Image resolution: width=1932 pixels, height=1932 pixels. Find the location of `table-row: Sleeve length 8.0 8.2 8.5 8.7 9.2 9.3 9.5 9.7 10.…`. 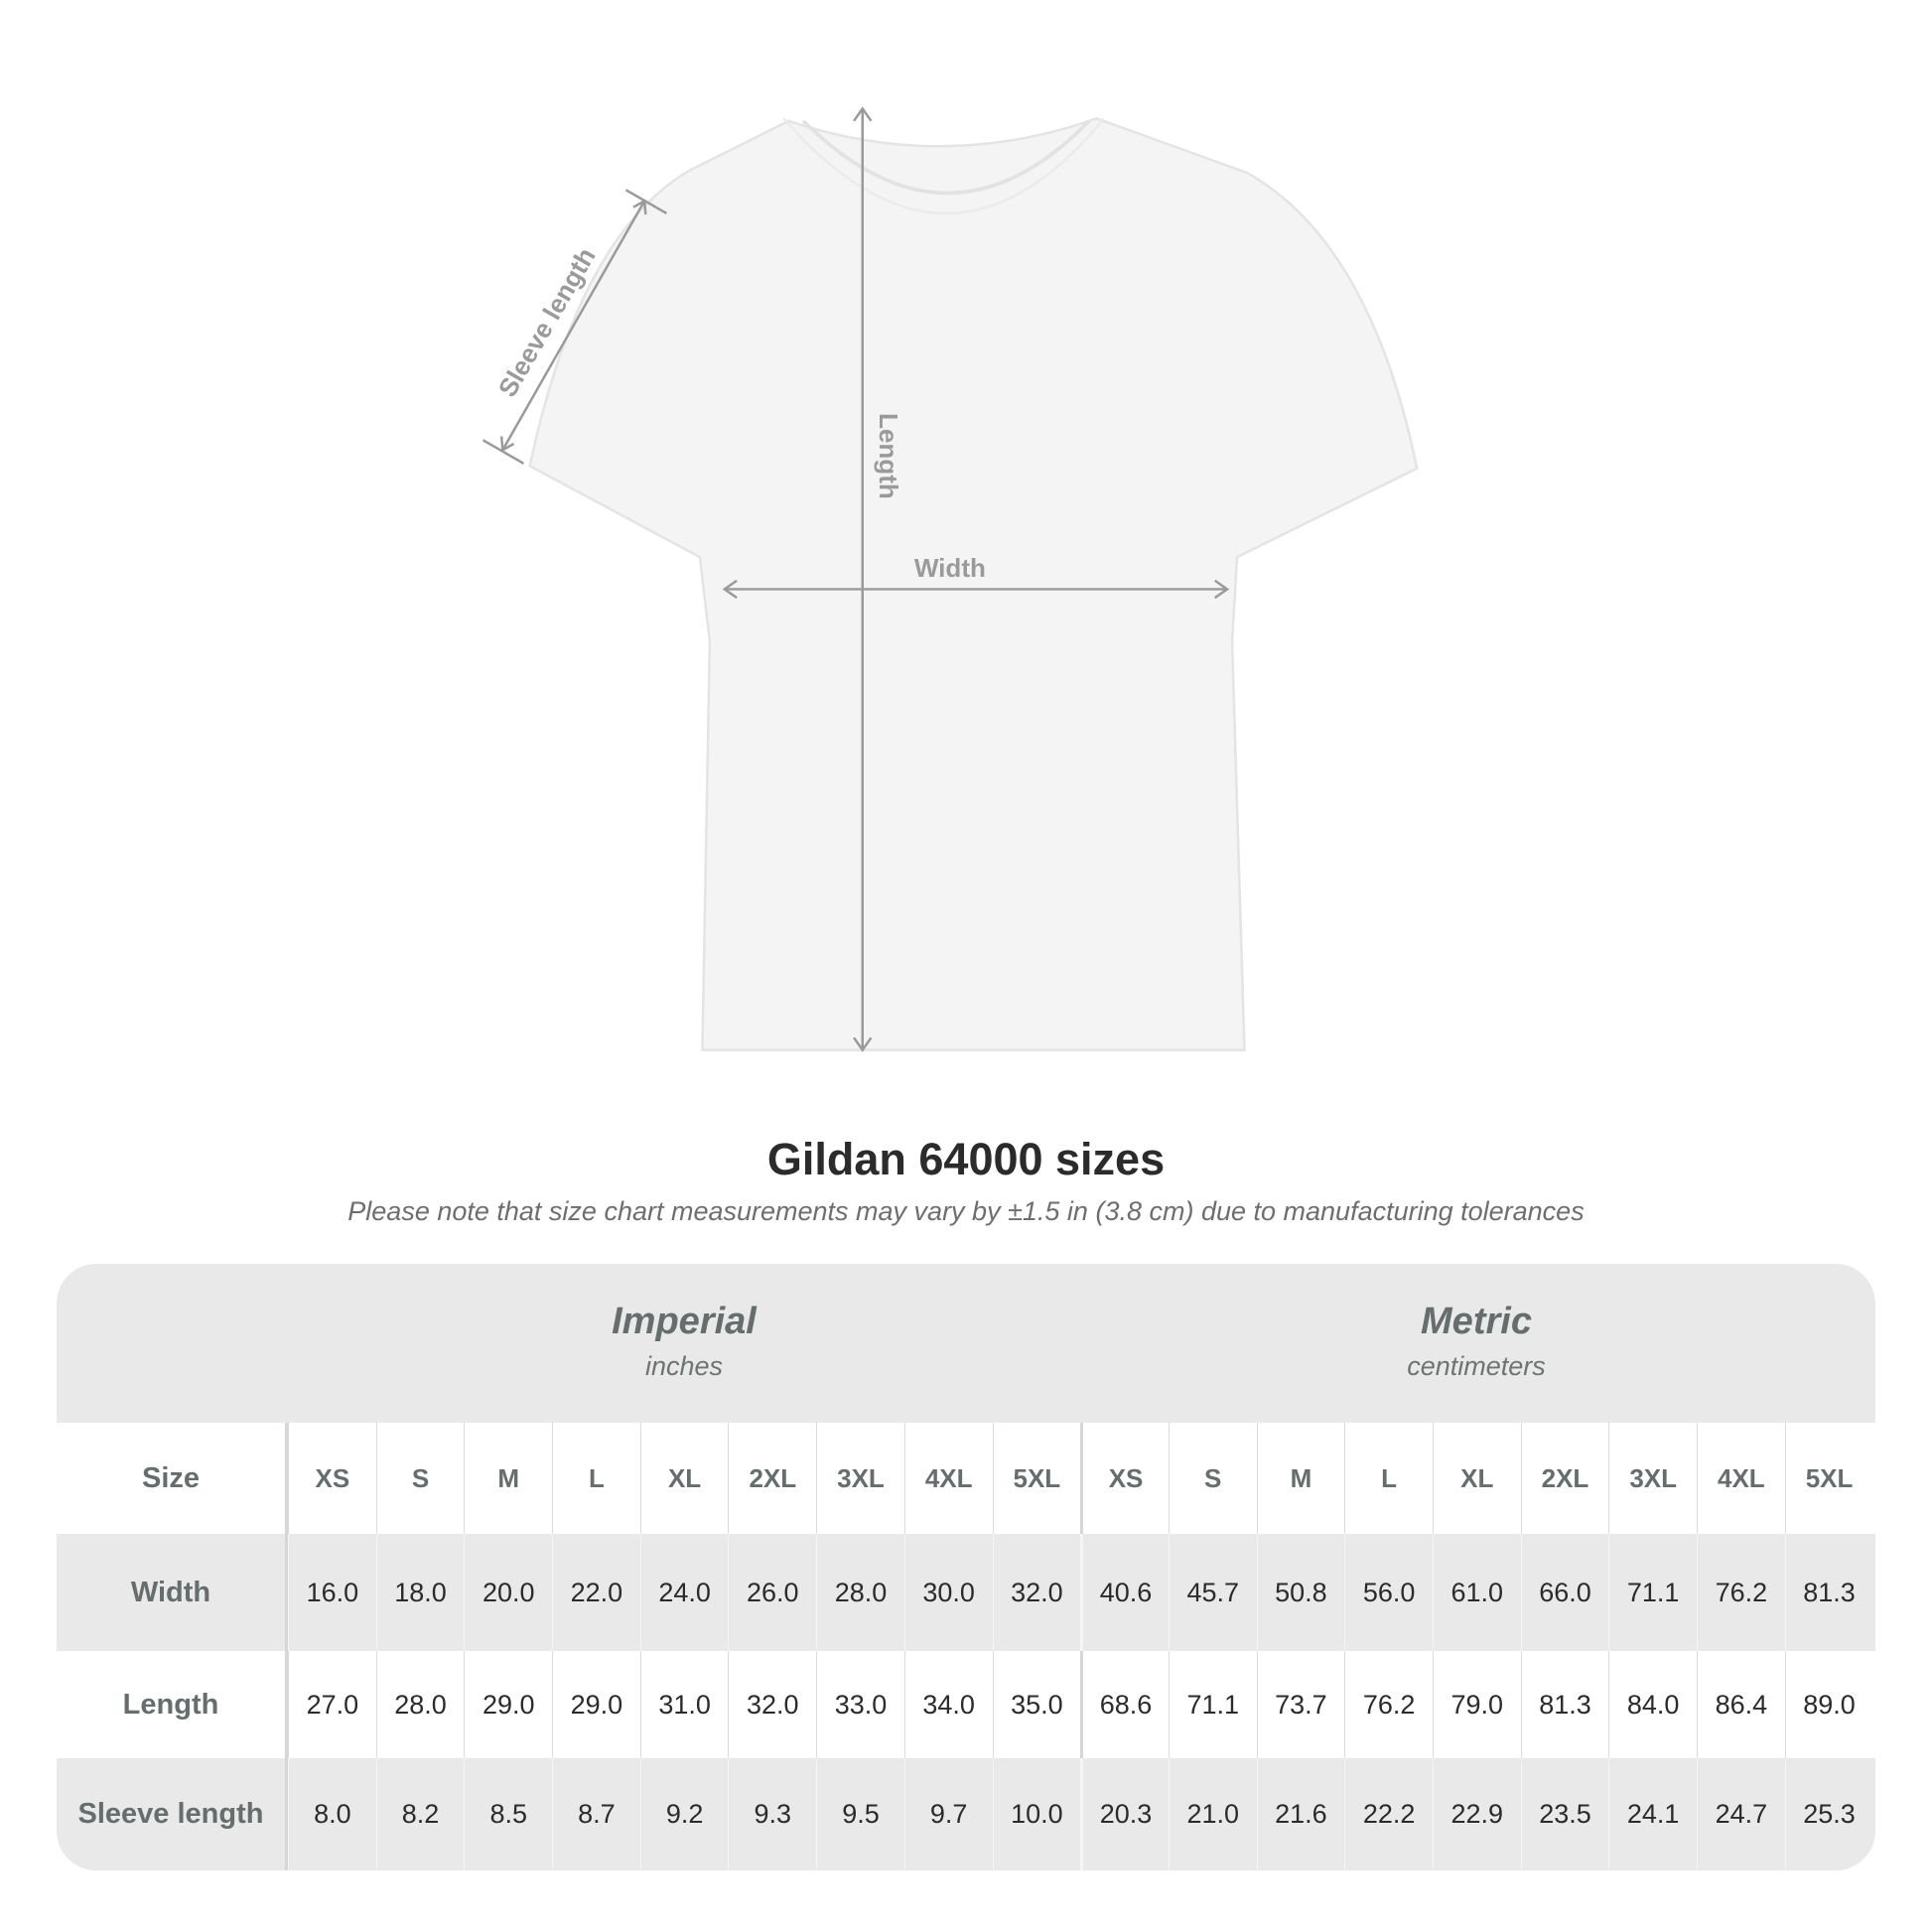

table-row: Sleeve length 8.0 8.2 8.5 8.7 9.2 9.3 9.5 9.7 10.… is located at coordinates (966, 1814).